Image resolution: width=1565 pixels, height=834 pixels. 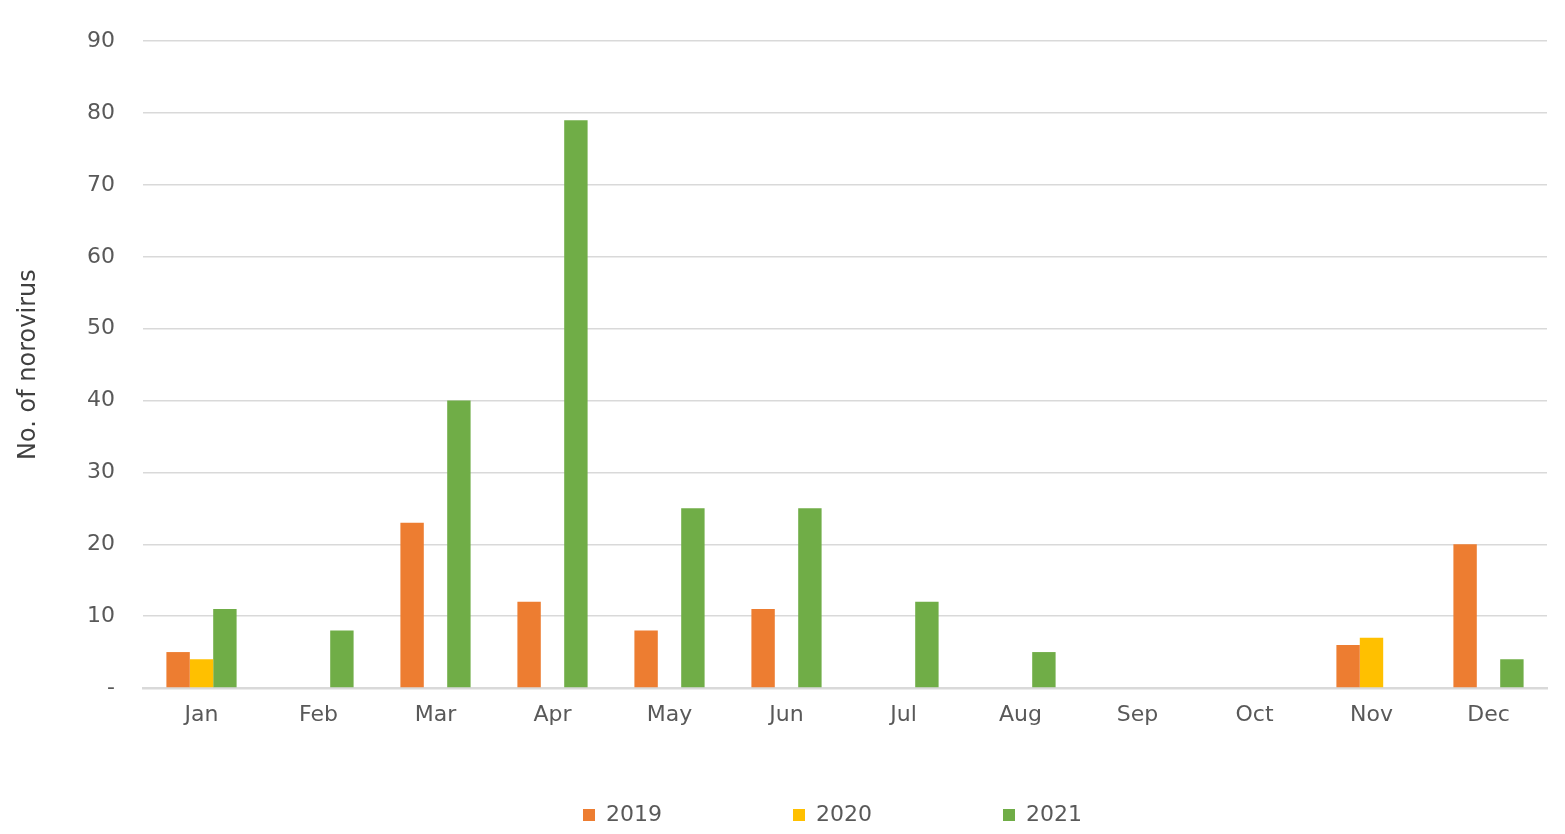 I want to click on x-tick-label: Aug, so click(x=1020, y=713).